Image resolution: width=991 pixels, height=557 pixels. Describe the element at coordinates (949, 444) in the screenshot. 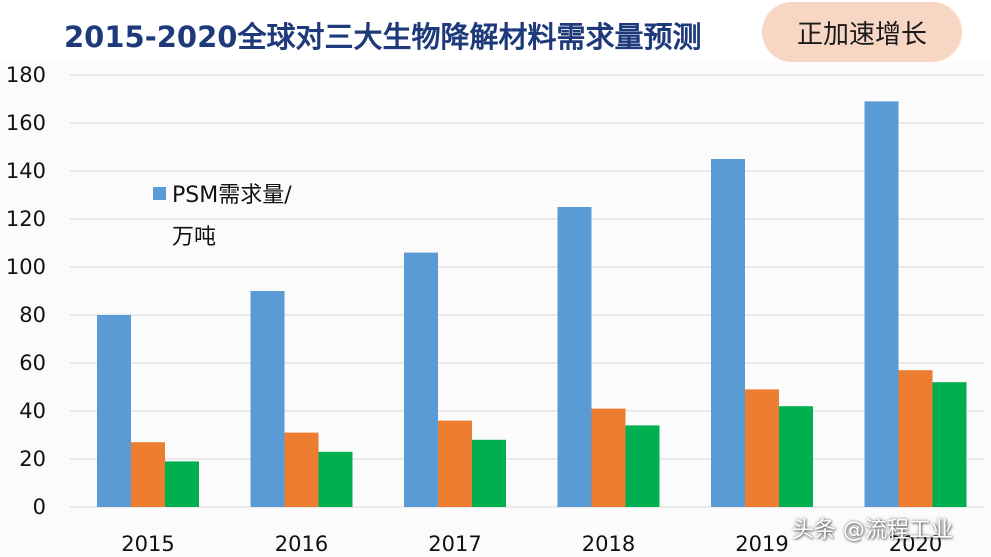

I see `bar-series3-2020` at that location.